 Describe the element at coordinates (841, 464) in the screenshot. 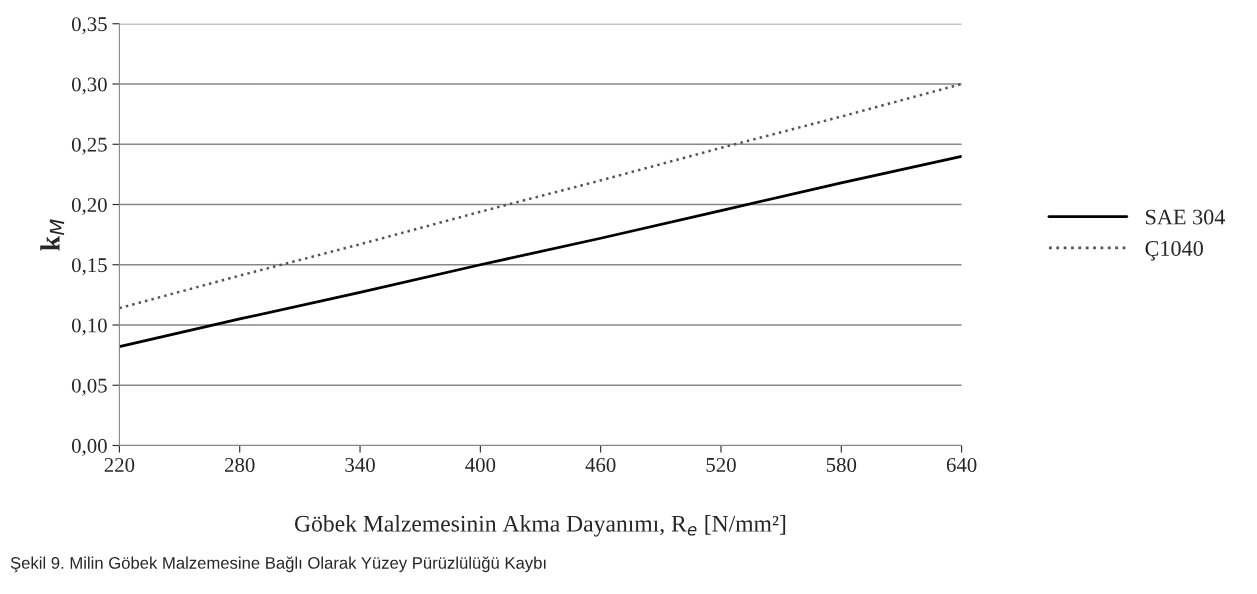

I see `x-tick-label: 580` at that location.